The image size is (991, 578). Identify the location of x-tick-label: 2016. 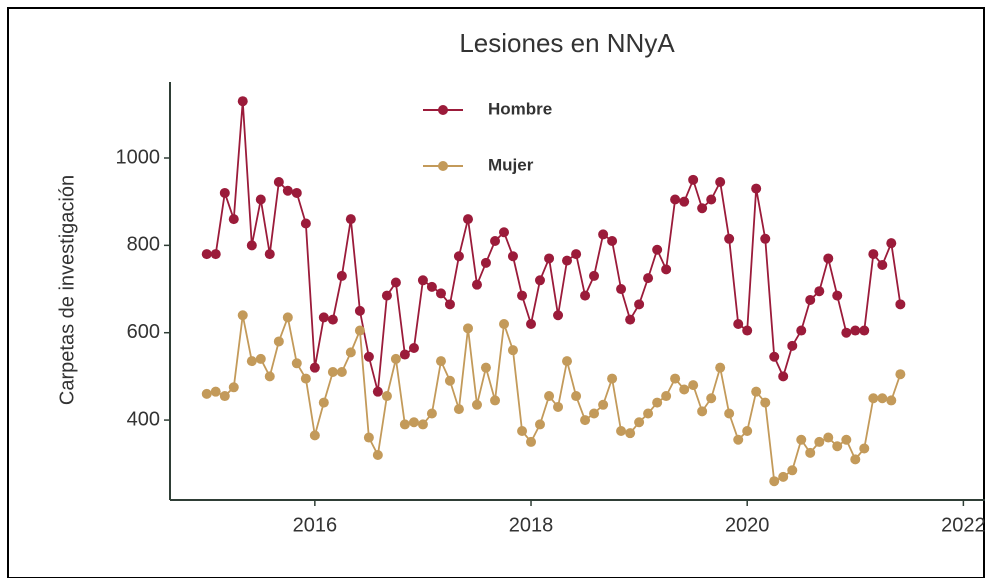
(315, 525).